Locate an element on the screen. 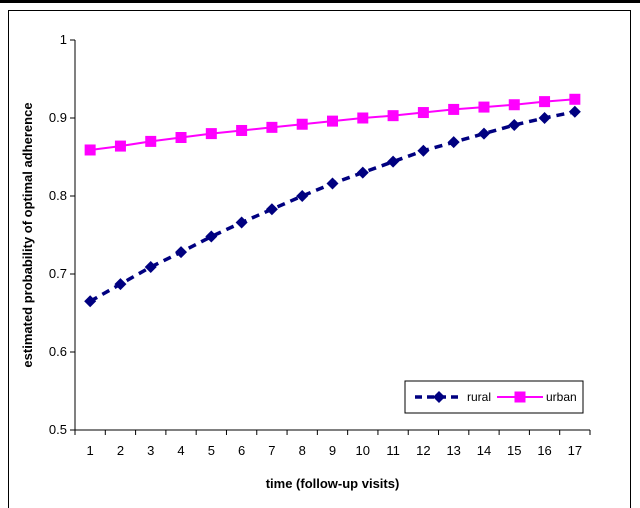  x-tick-label: 9 is located at coordinates (332, 450).